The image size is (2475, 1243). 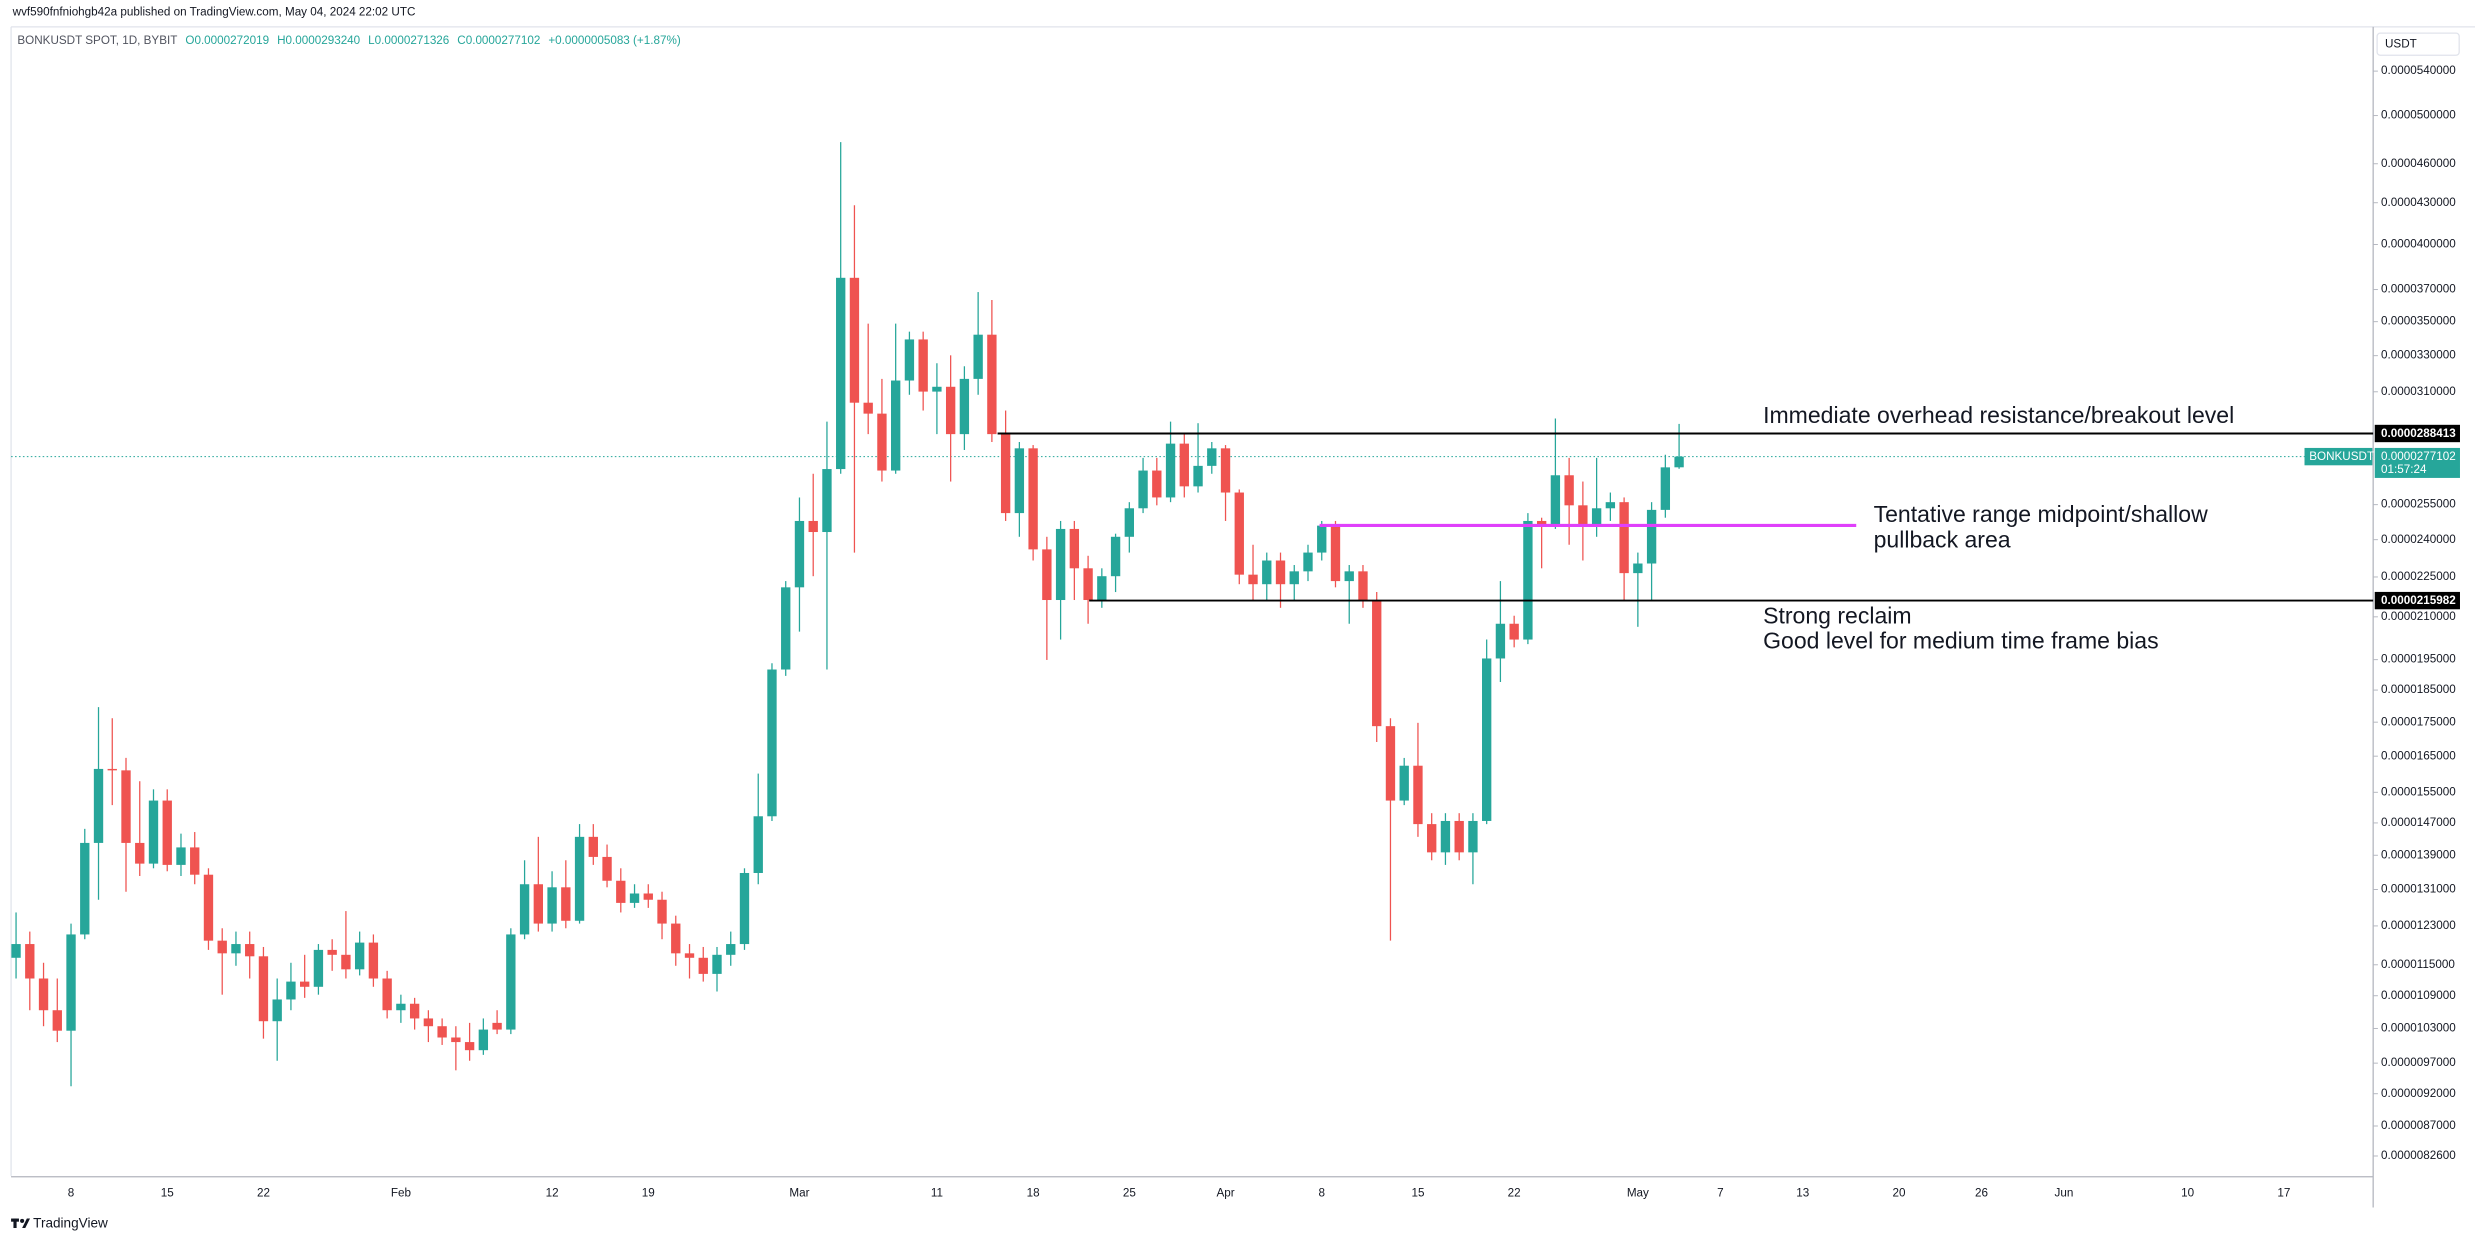 I want to click on y-tick-label: 0.0000195000, so click(x=2418, y=659).